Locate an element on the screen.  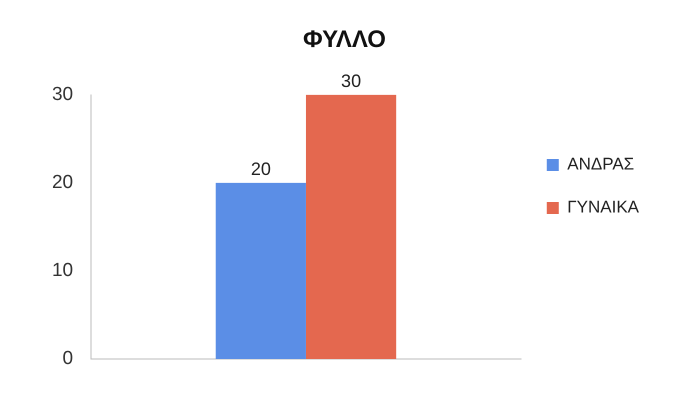
data-label: 30 is located at coordinates (351, 80).